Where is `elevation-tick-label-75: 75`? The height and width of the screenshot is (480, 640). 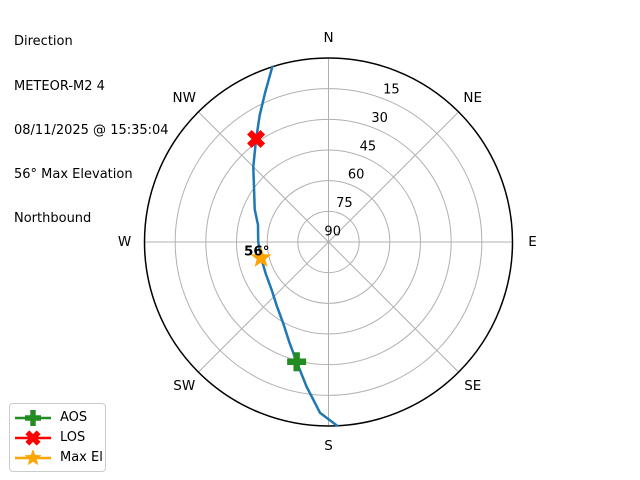 elevation-tick-label-75: 75 is located at coordinates (344, 203).